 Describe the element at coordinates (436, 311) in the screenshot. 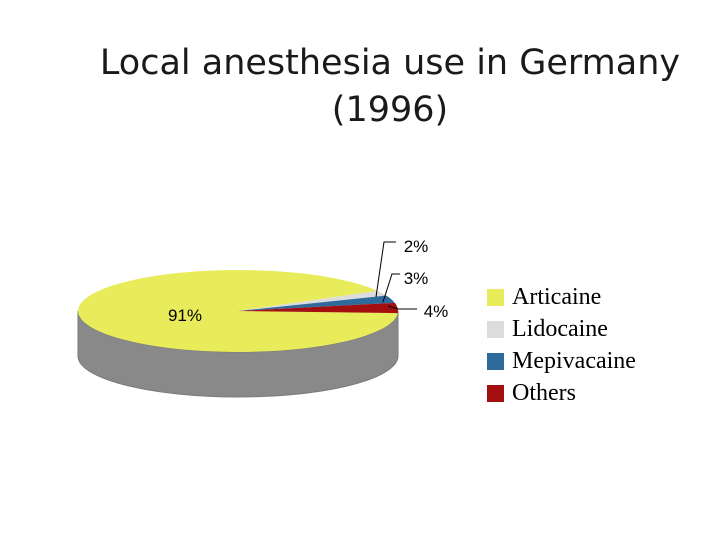

I see `data-label-others: 4%` at that location.